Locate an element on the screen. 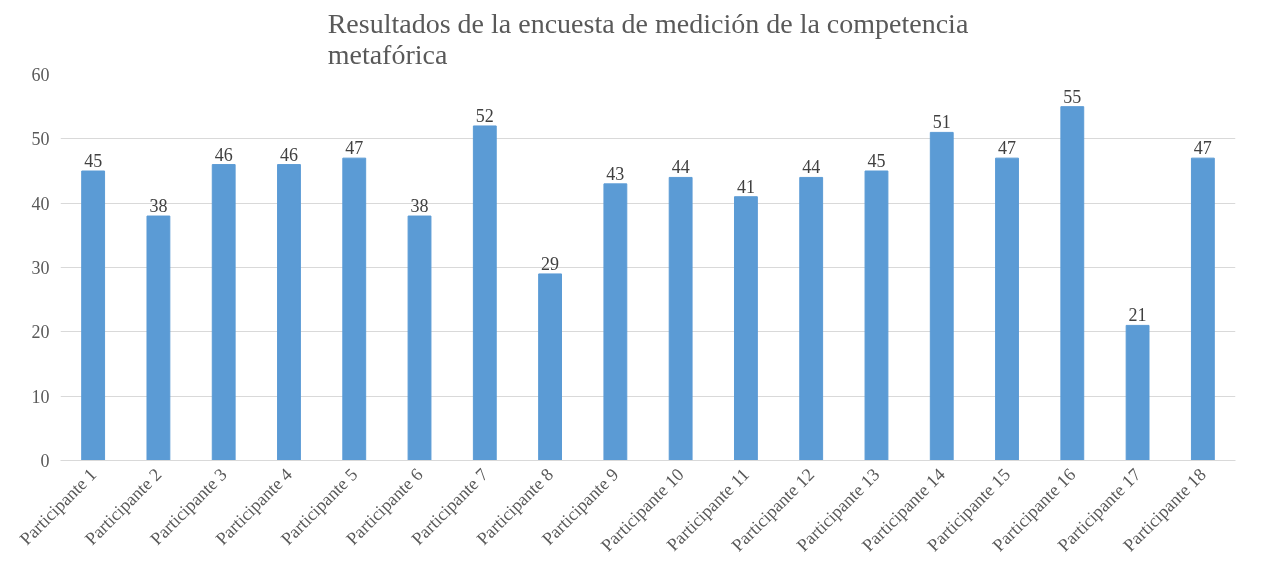  data-label: 52 is located at coordinates (484, 115).